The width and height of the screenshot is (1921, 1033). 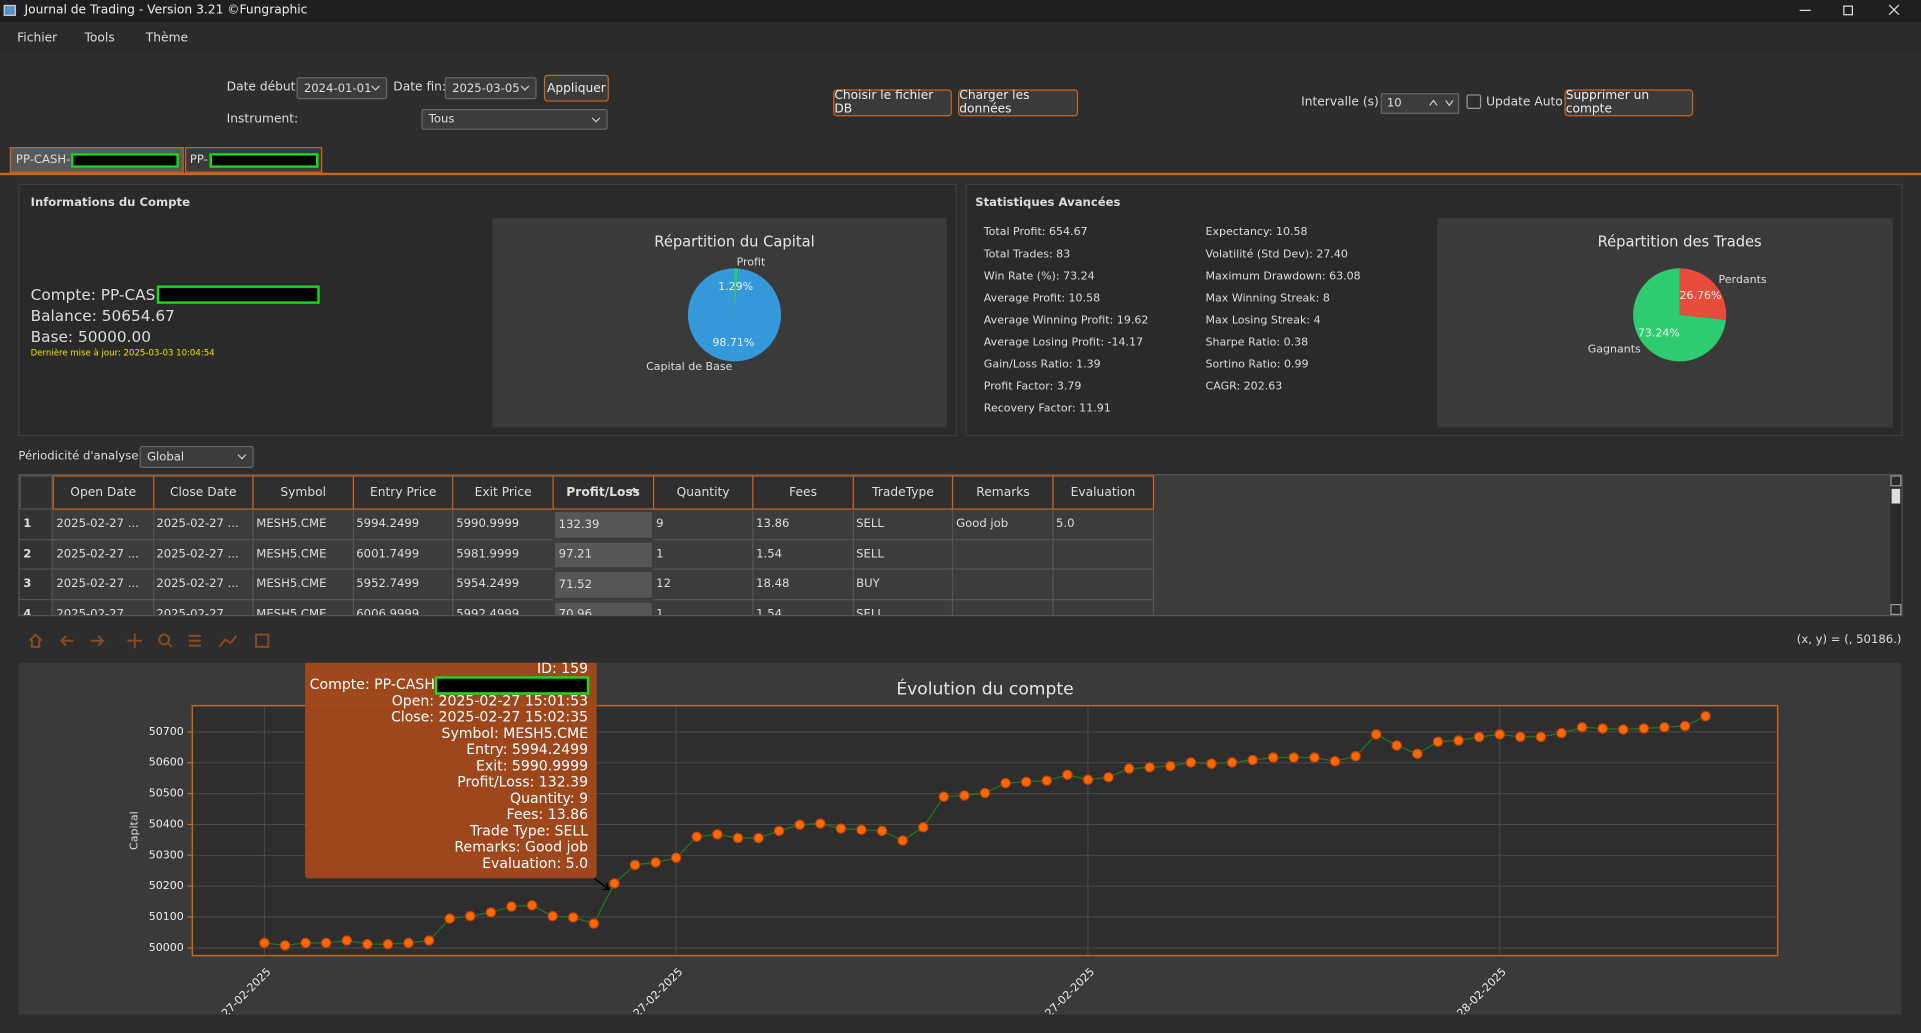 What do you see at coordinates (576, 88) in the screenshot?
I see `apply-button: Appliquer` at bounding box center [576, 88].